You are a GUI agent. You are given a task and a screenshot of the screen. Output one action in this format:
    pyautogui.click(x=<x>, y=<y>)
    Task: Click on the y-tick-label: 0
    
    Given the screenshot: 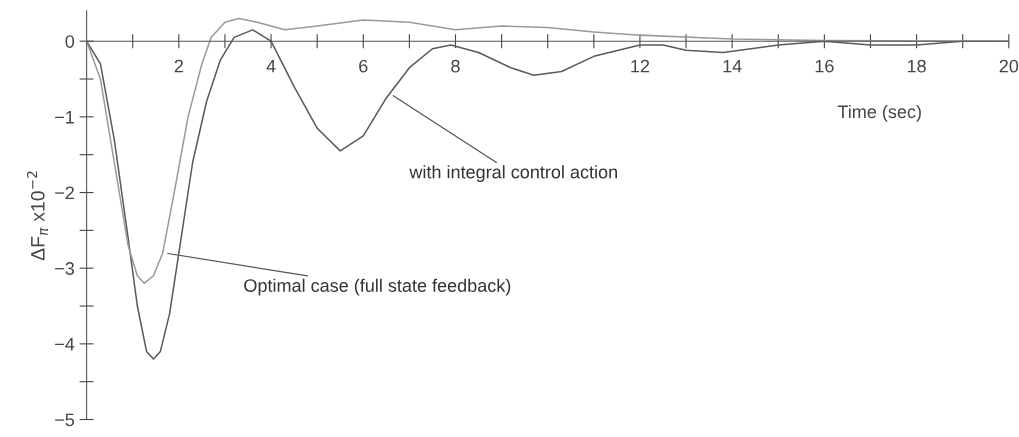 What is the action you would take?
    pyautogui.click(x=70, y=41)
    